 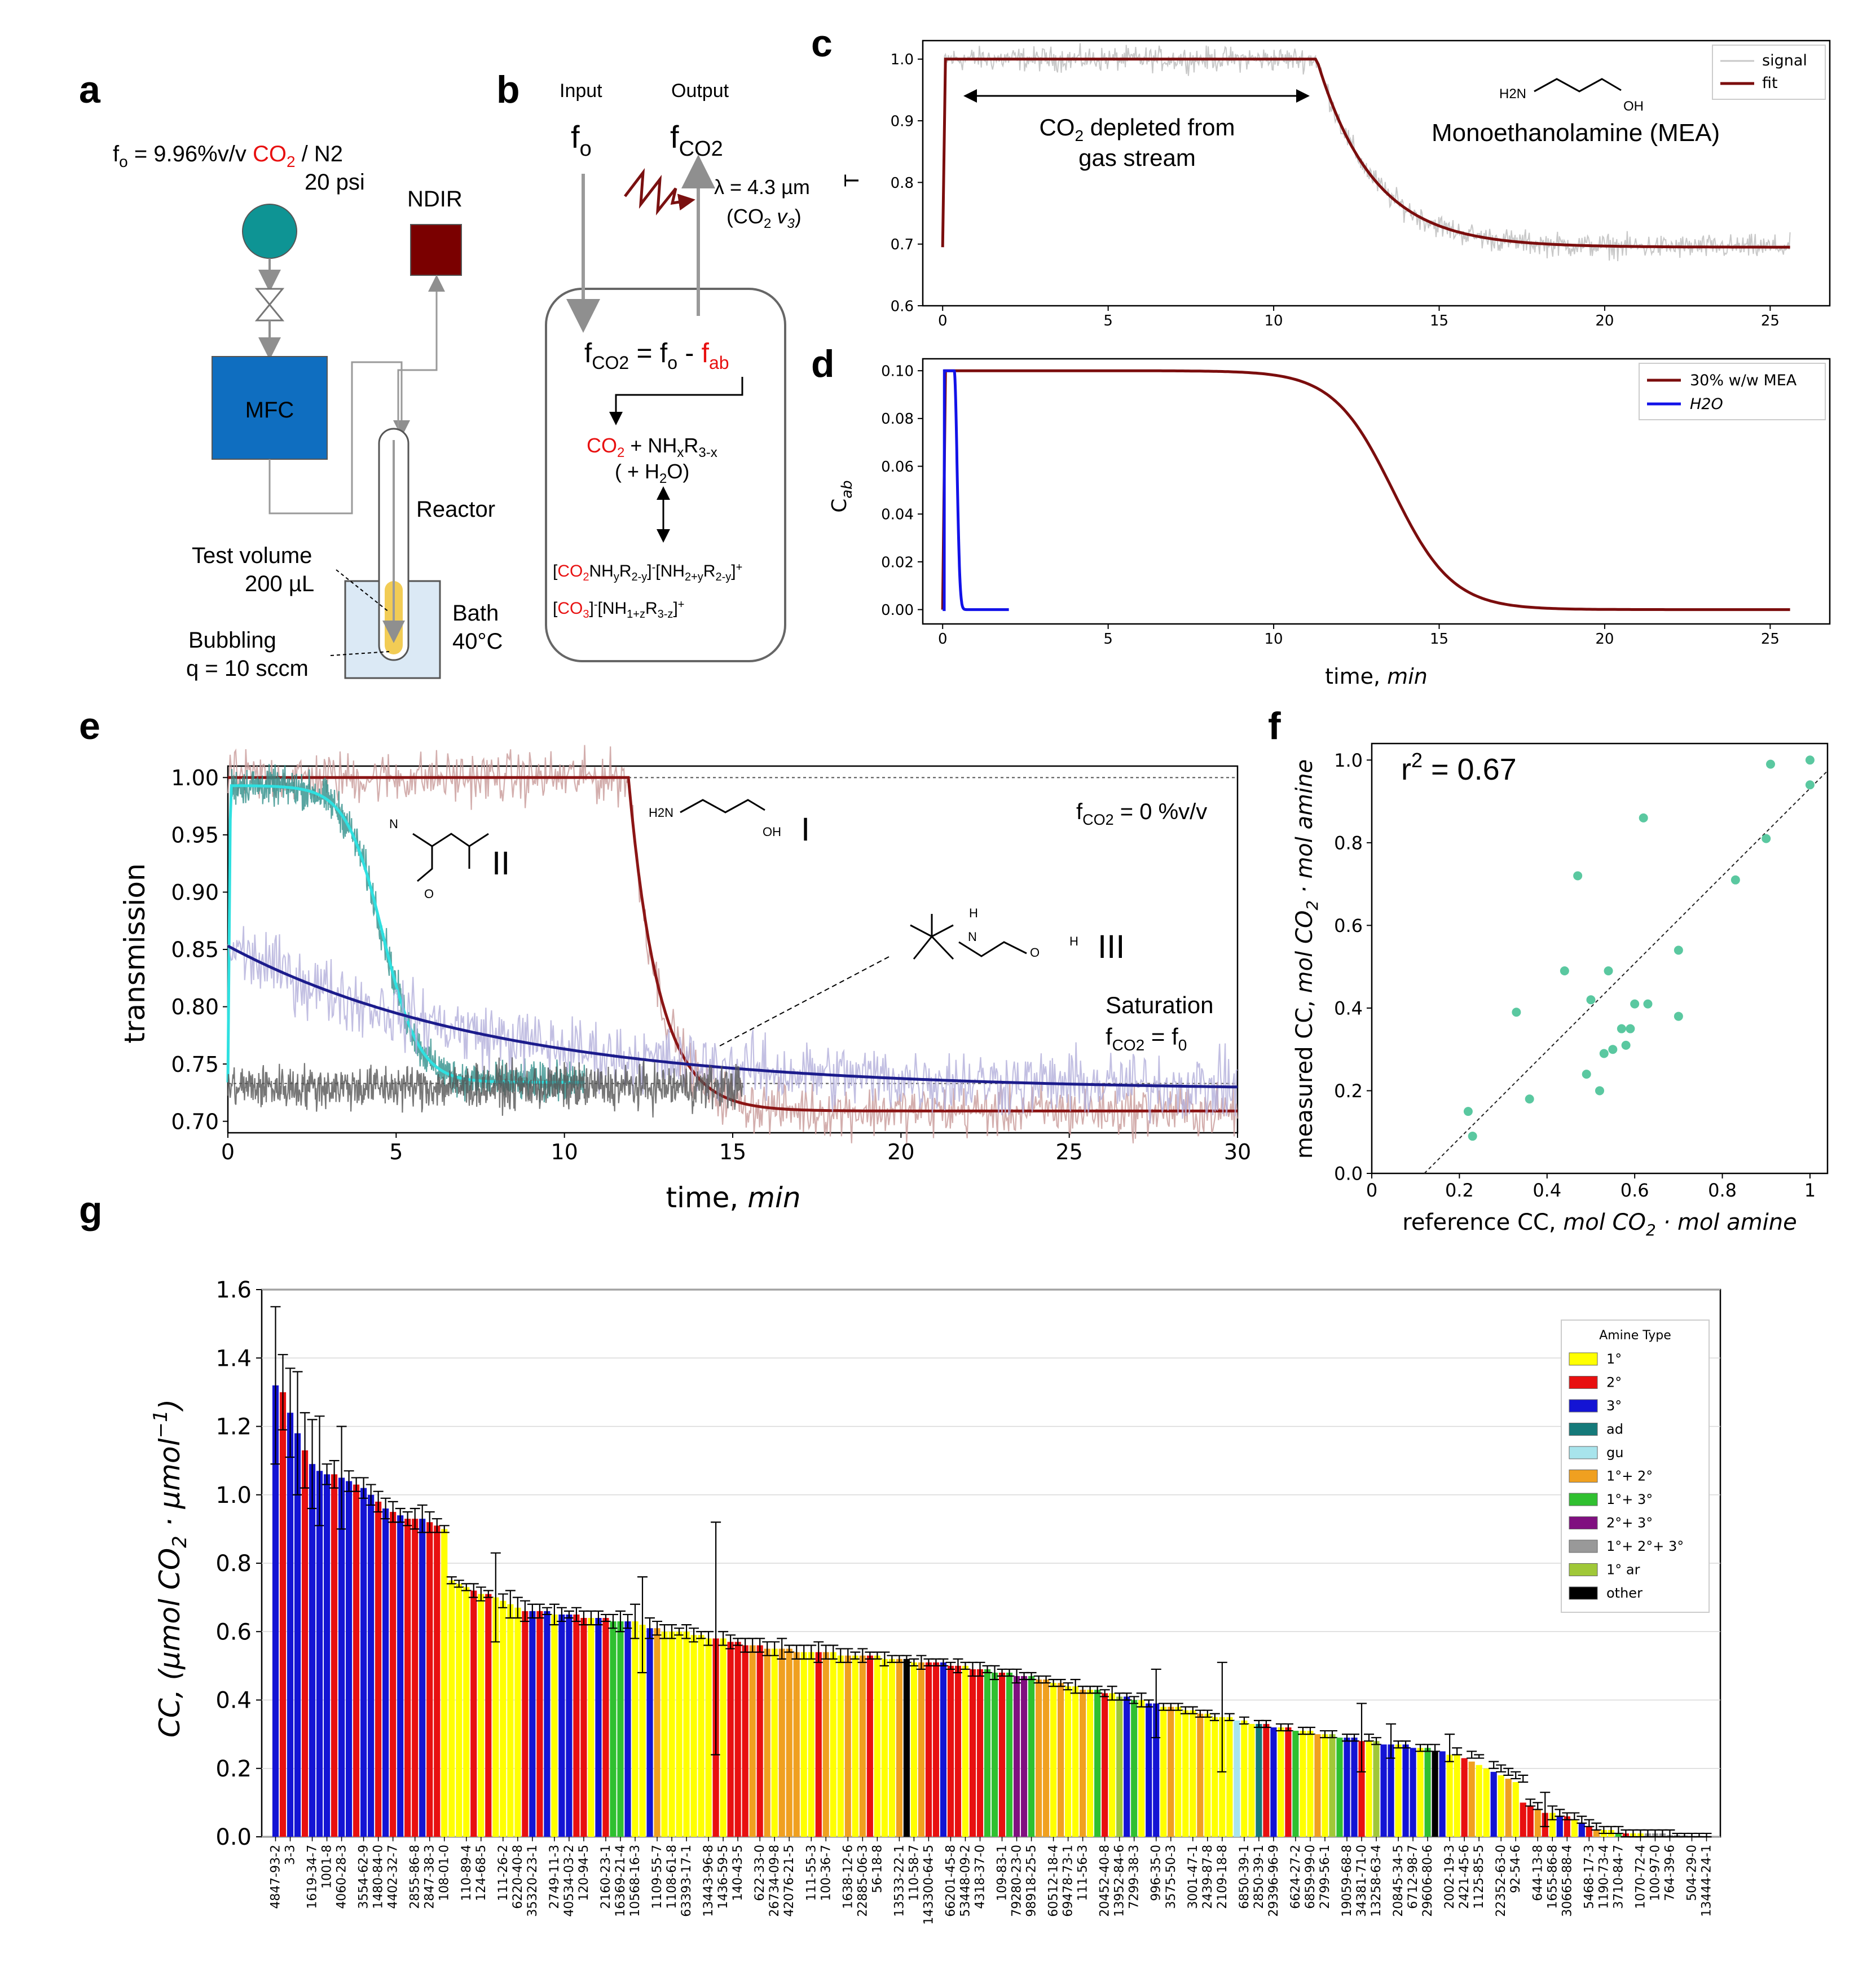 I want to click on x-axis-label: reference CC, mol CO2 · mol amine, so click(x=1599, y=1224).